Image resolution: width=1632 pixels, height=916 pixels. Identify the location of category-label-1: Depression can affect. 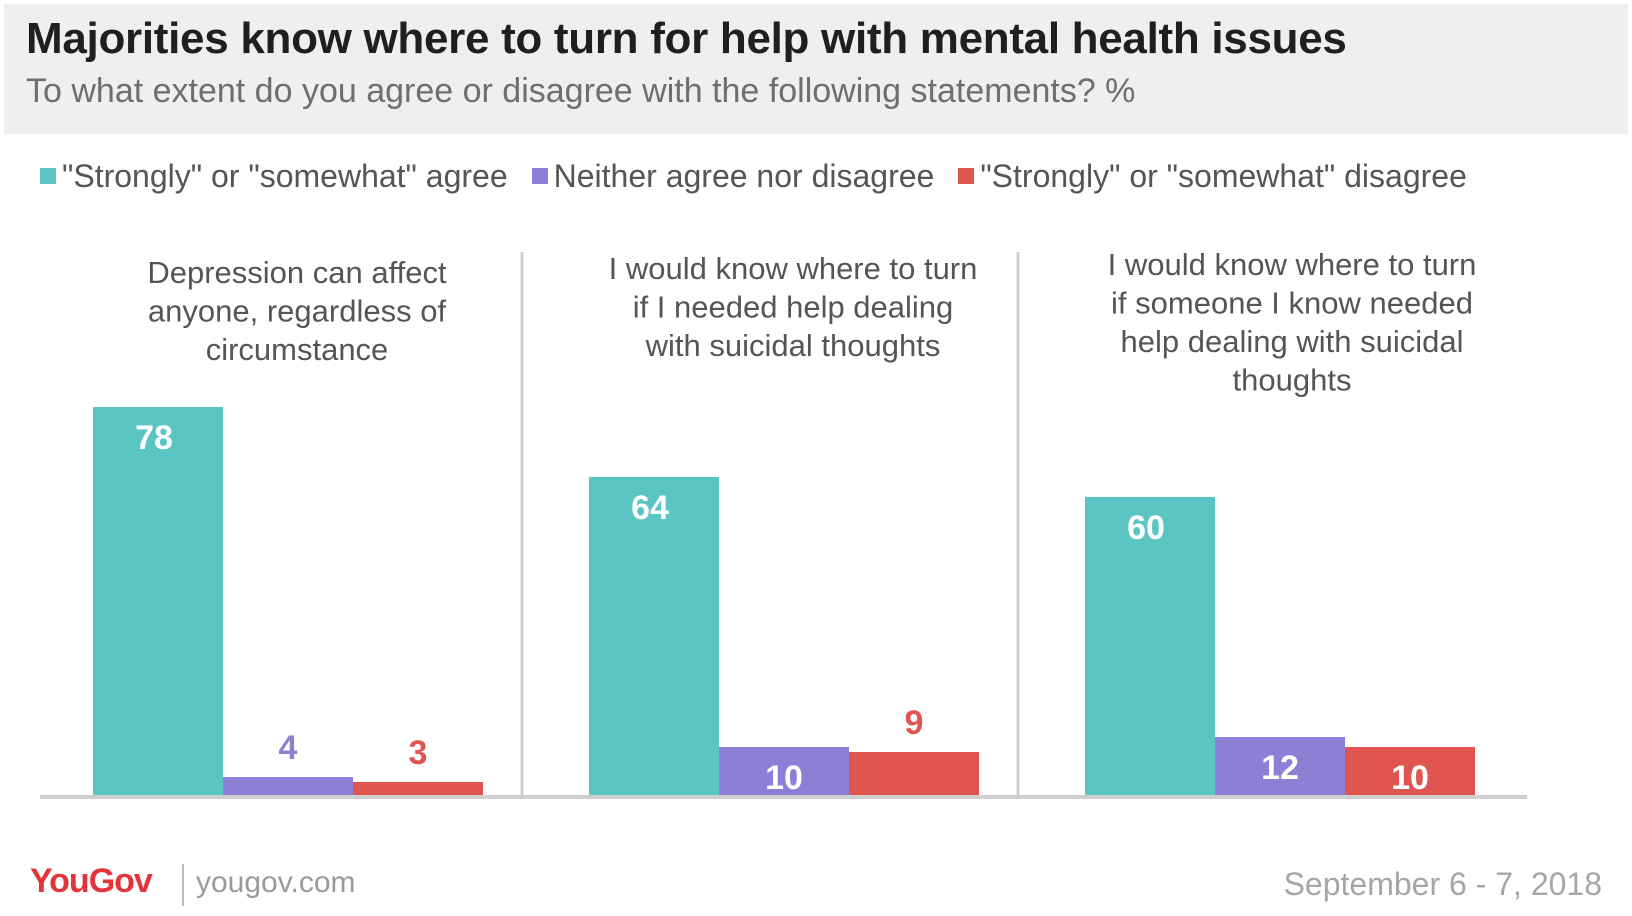
(297, 272).